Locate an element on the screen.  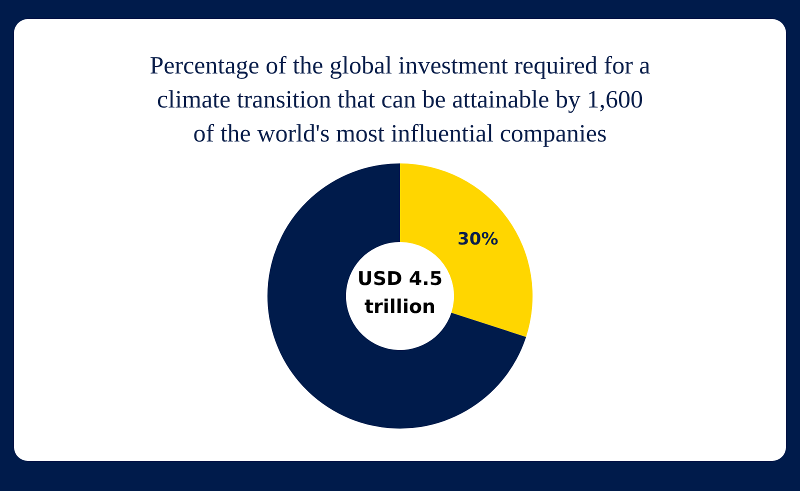
chart-title: Percentage of the global investment required for a climate transition that can be attainable by 1,600 of the world's most influential companies is located at coordinates (400, 100).